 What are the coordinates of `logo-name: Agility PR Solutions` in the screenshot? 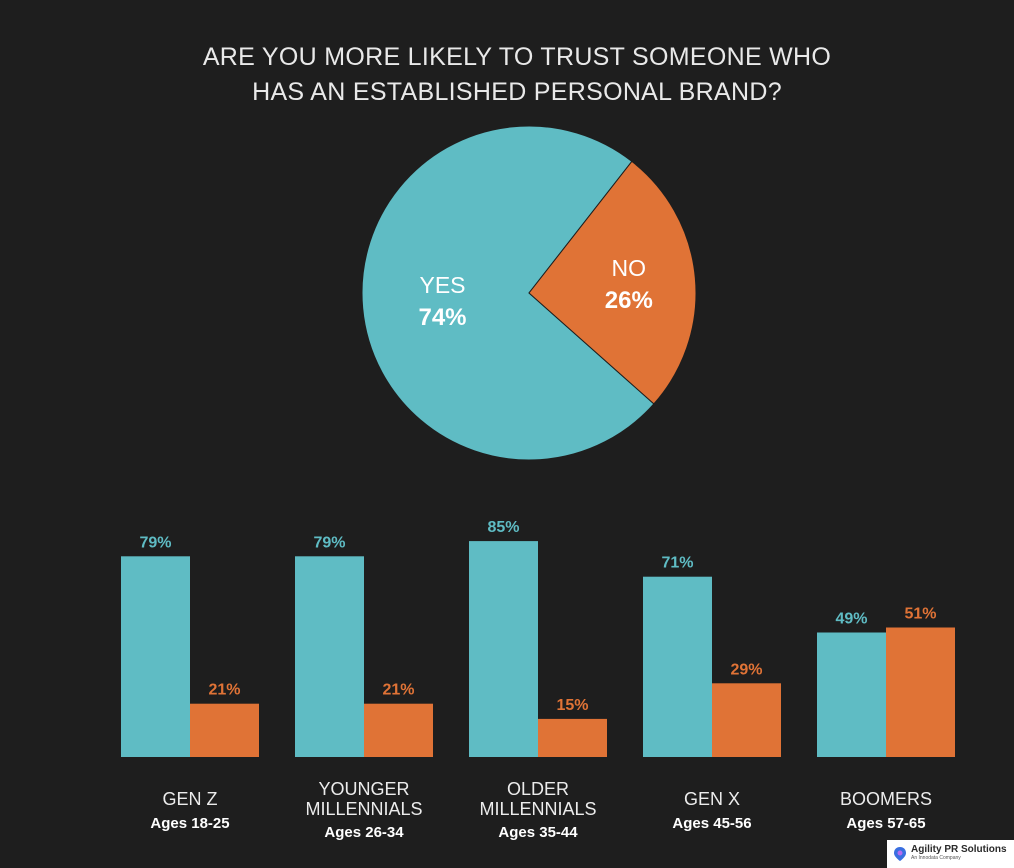 It's located at (959, 849).